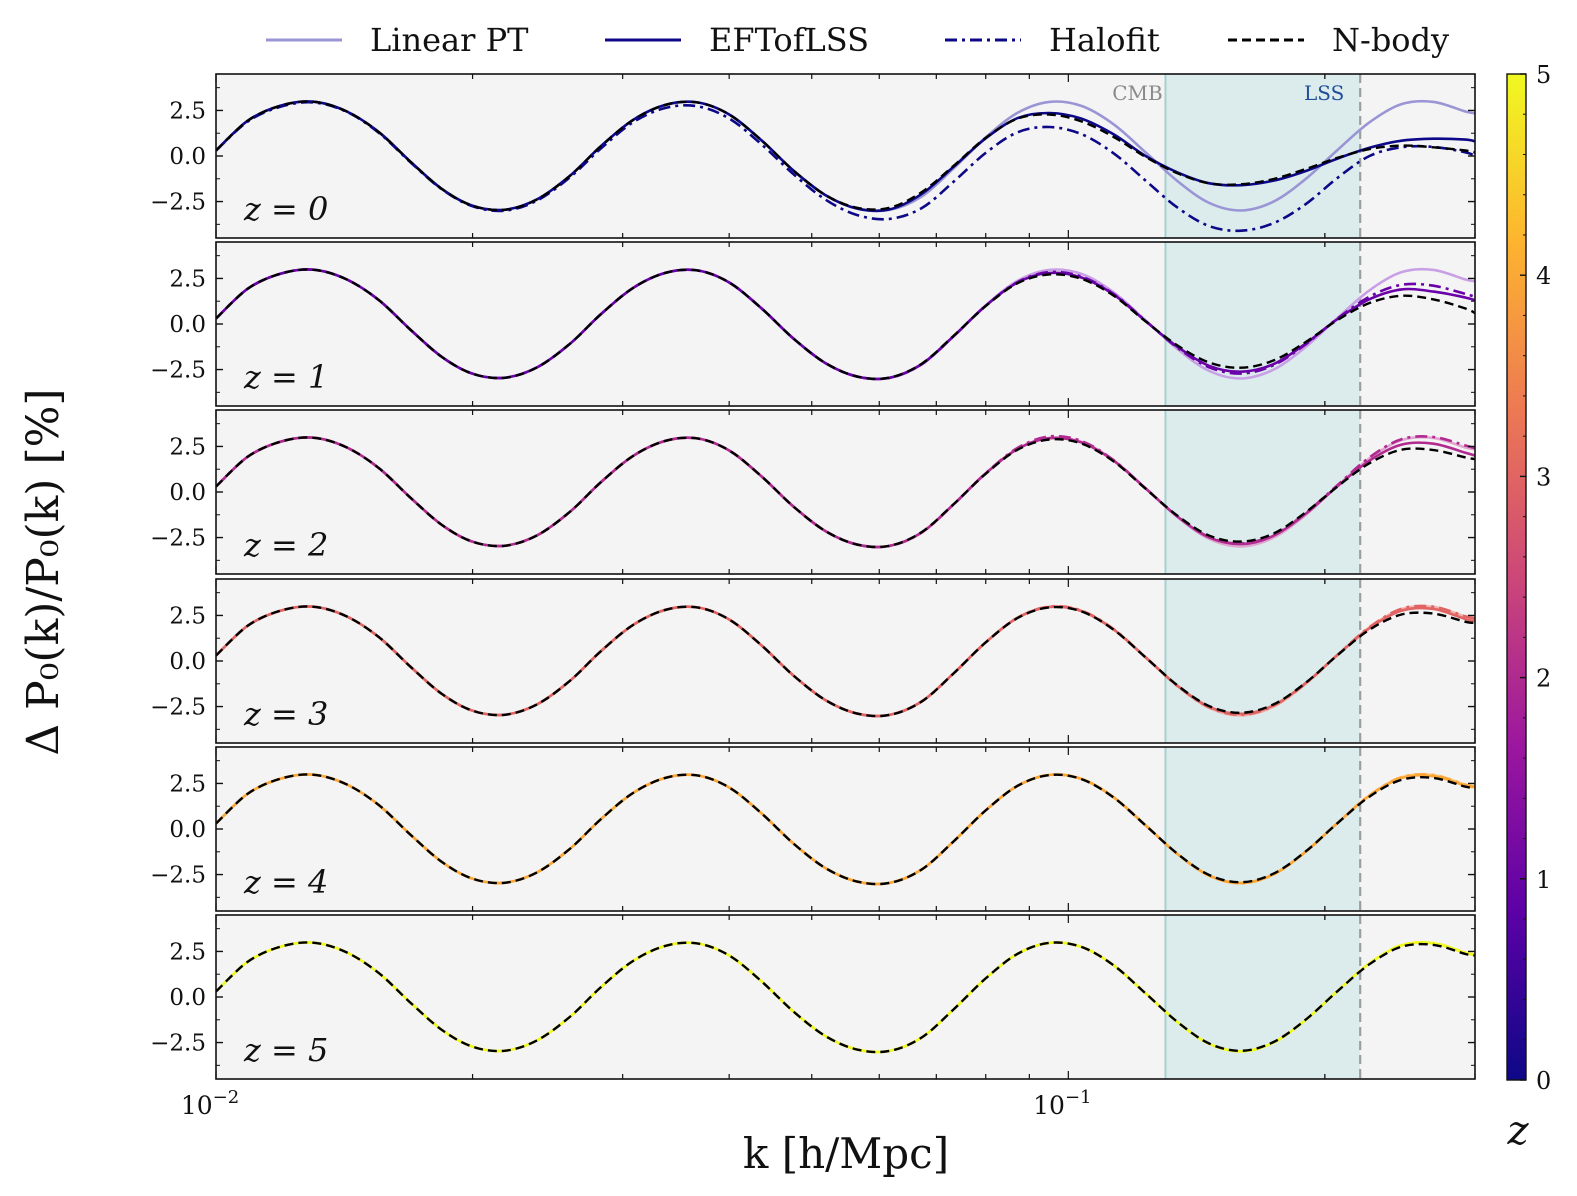 This screenshot has width=1577, height=1196. I want to click on panel-z3: 2.5 0.0 −2.5 z = 3, so click(813, 661).